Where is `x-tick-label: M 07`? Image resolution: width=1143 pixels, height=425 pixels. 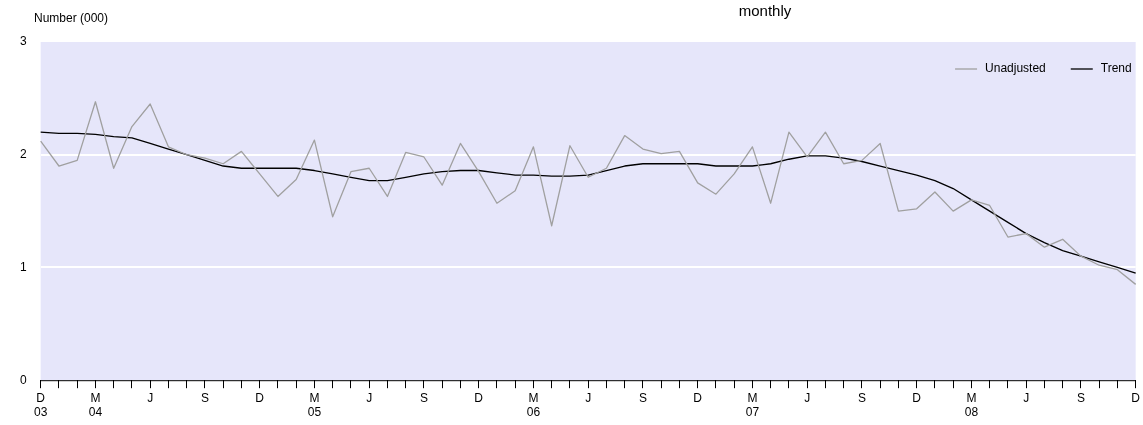 x-tick-label: M 07 is located at coordinates (752, 405).